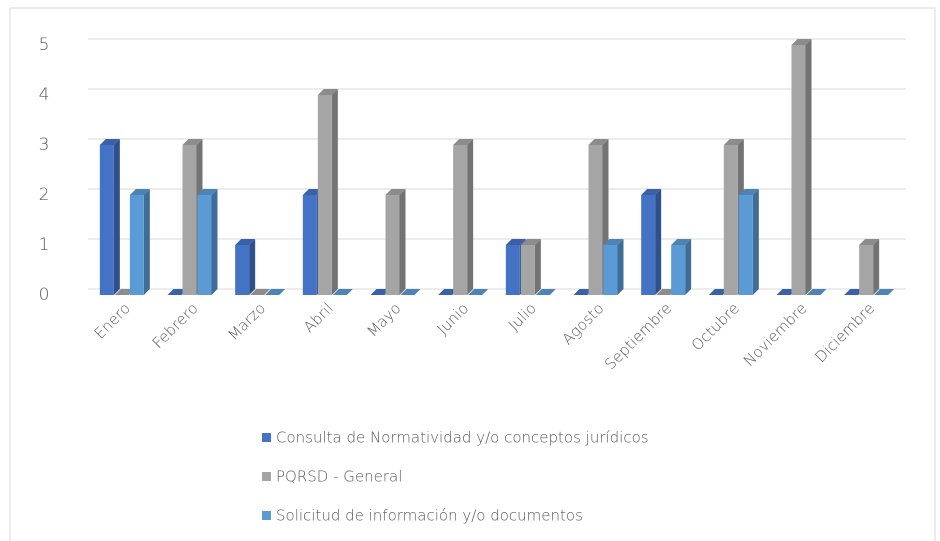 This screenshot has height=541, width=940. I want to click on y-tick-label: 3, so click(44, 145).